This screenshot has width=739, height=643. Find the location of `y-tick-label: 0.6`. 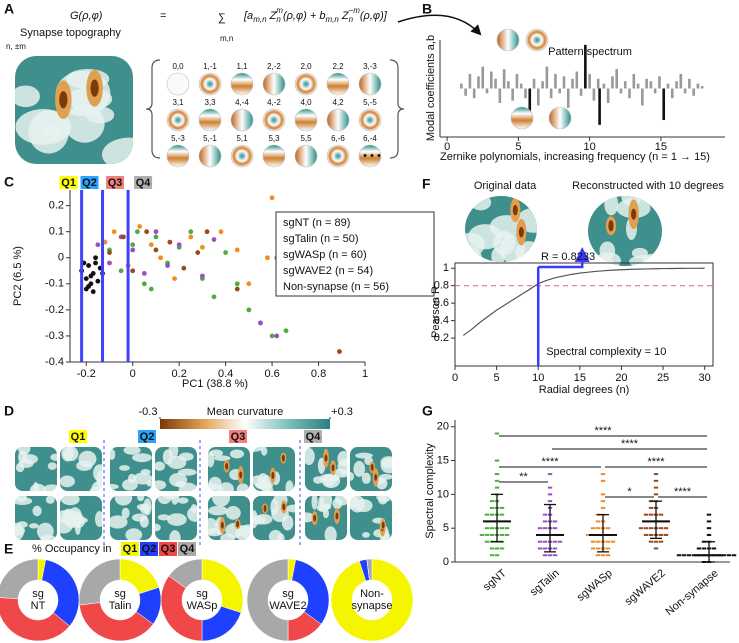

y-tick-label: 0.6 is located at coordinates (441, 303).